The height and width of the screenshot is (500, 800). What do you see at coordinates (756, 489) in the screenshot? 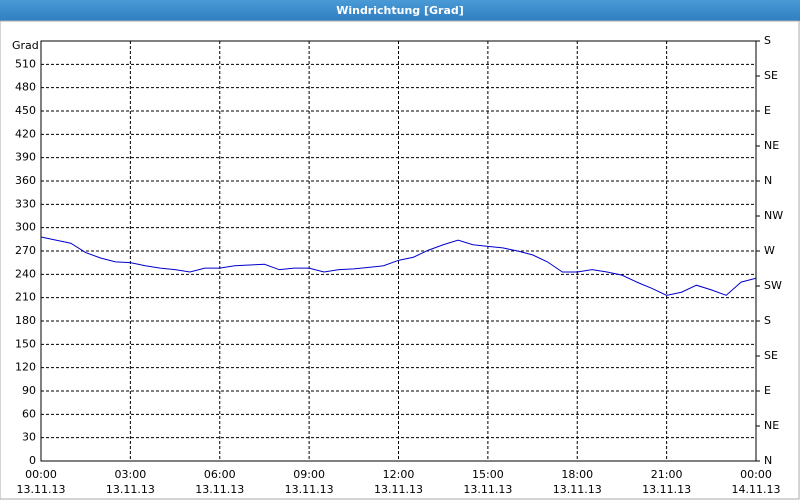
I see `x-tick-date: 14.11.13` at bounding box center [756, 489].